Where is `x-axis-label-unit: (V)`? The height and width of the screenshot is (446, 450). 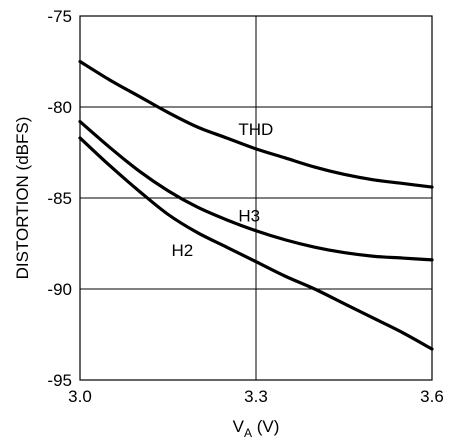 x-axis-label-unit: (V) is located at coordinates (265, 426).